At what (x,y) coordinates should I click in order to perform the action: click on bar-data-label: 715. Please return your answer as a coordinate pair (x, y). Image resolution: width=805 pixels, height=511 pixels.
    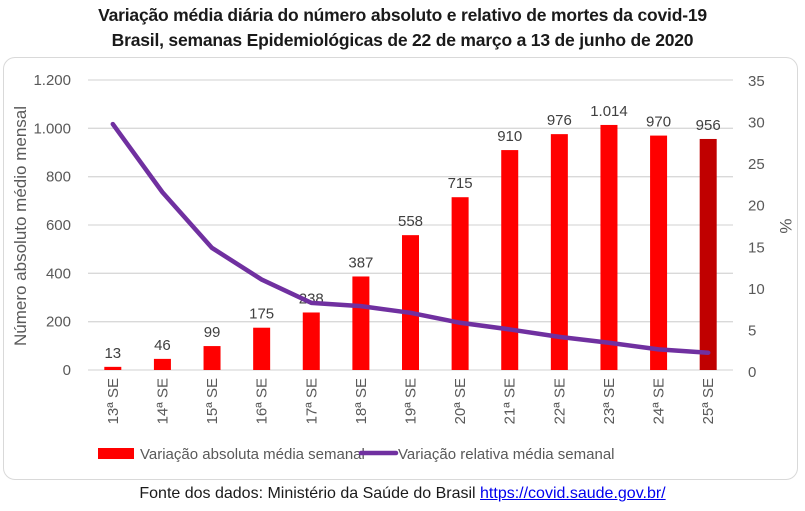
    Looking at the image, I should click on (460, 183).